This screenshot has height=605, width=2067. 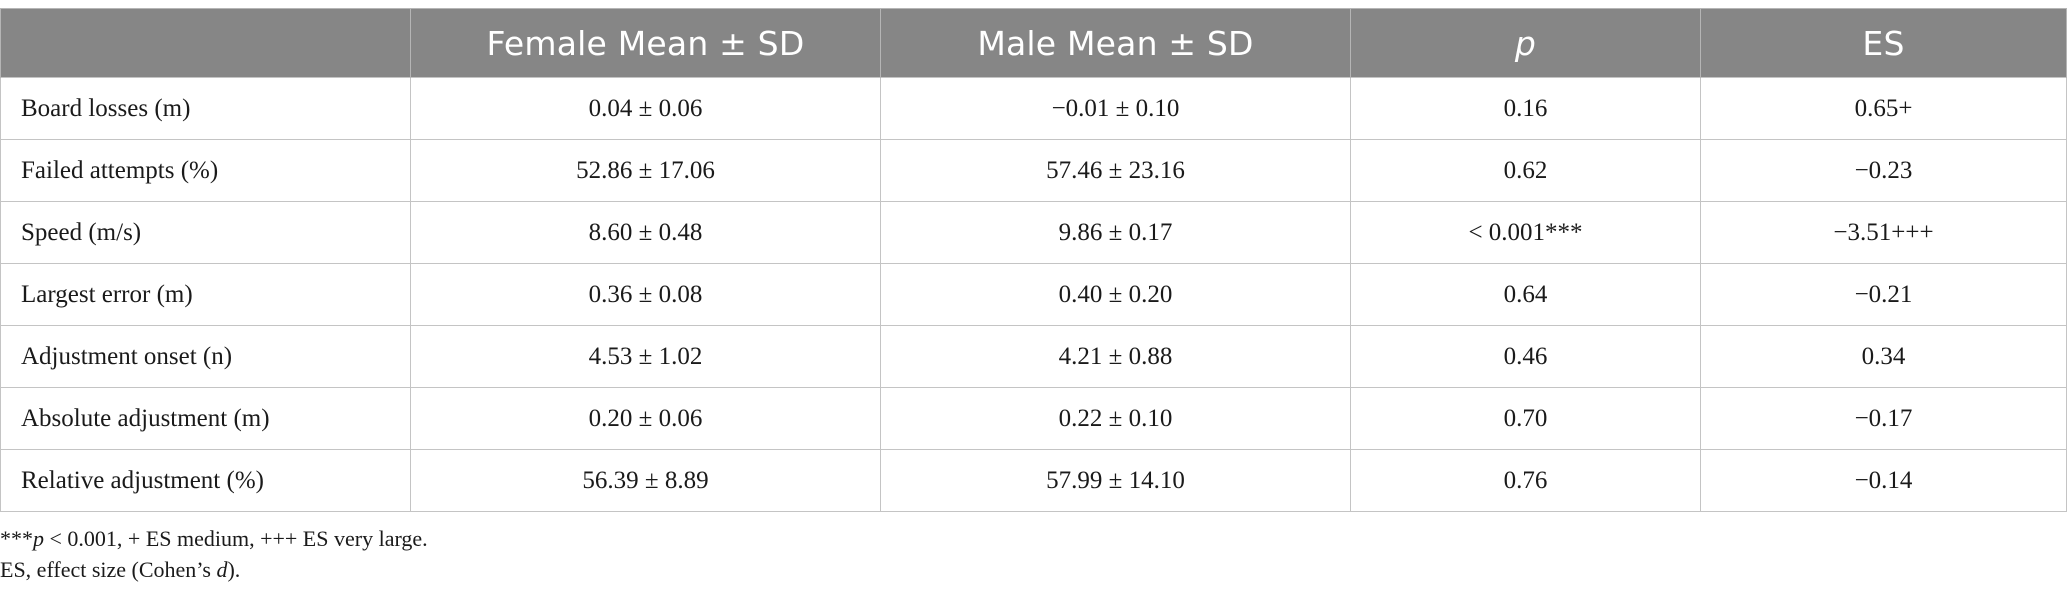 I want to click on es-value: 0.34, so click(x=1883, y=356).